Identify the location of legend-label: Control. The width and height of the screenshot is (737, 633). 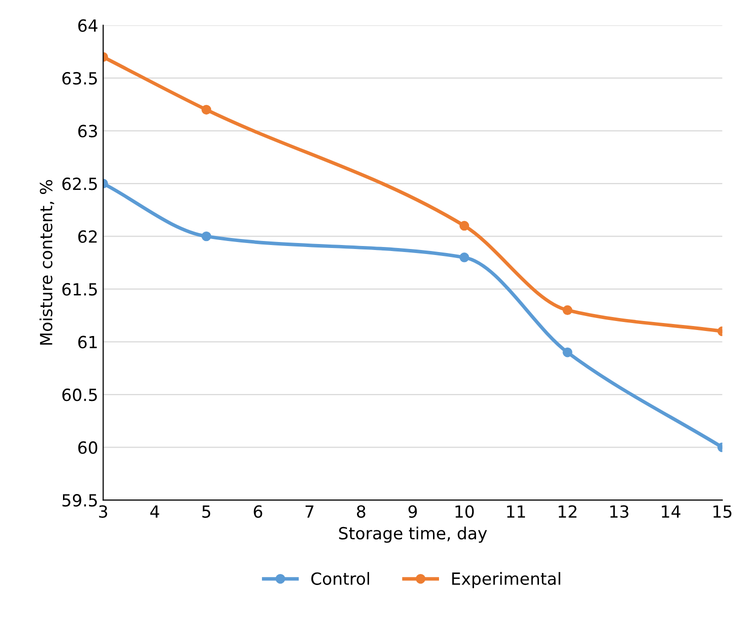
(340, 578).